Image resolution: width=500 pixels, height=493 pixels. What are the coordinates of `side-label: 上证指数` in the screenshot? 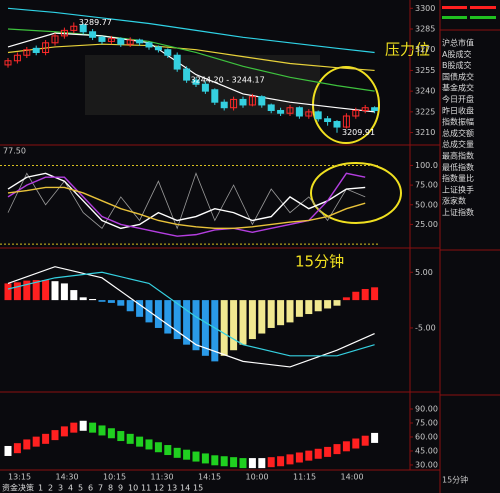 It's located at (458, 212).